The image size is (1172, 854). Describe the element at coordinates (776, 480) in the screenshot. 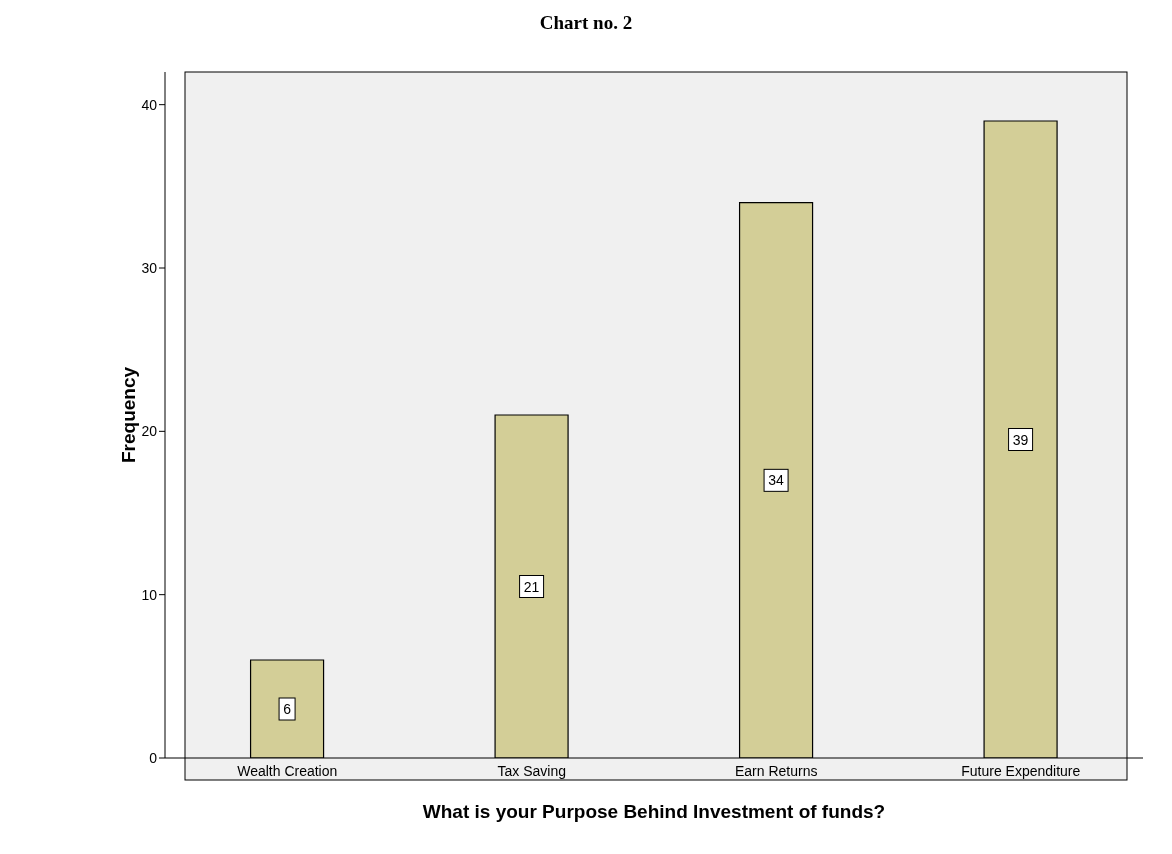

I see `data-label: 34` at that location.